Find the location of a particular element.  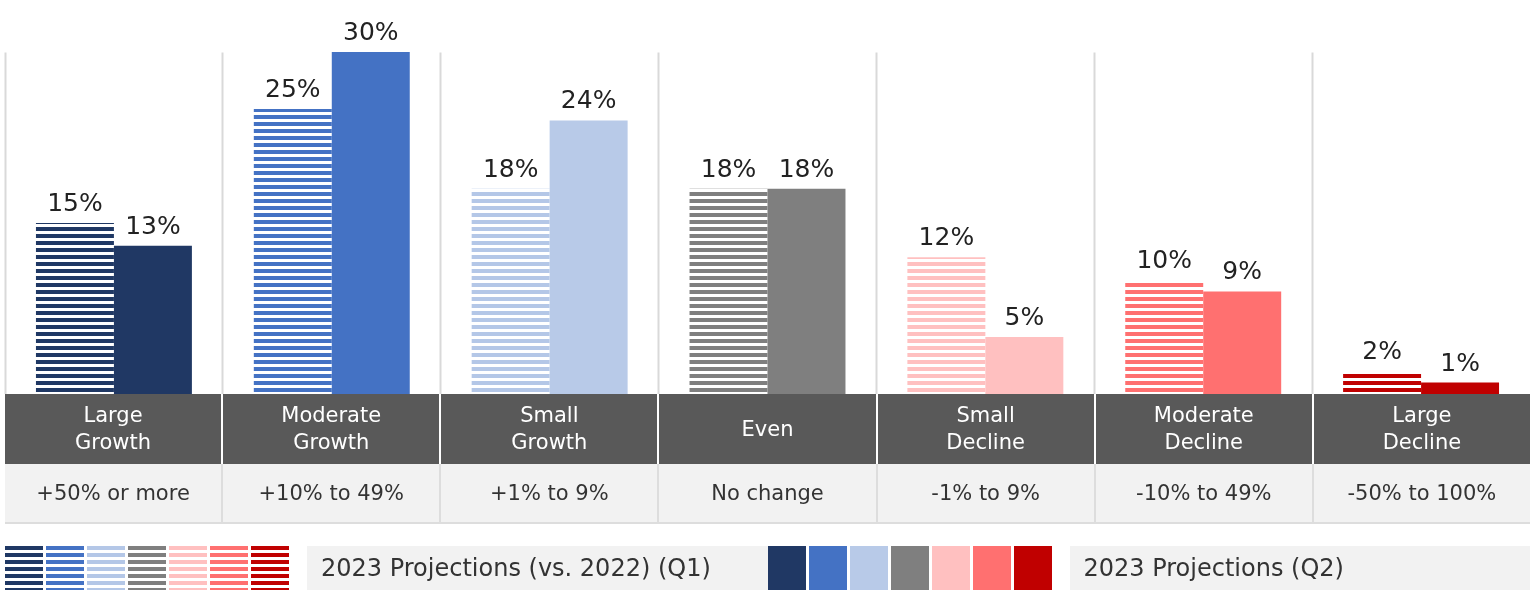

text: +50% or more is located at coordinates (113, 493).